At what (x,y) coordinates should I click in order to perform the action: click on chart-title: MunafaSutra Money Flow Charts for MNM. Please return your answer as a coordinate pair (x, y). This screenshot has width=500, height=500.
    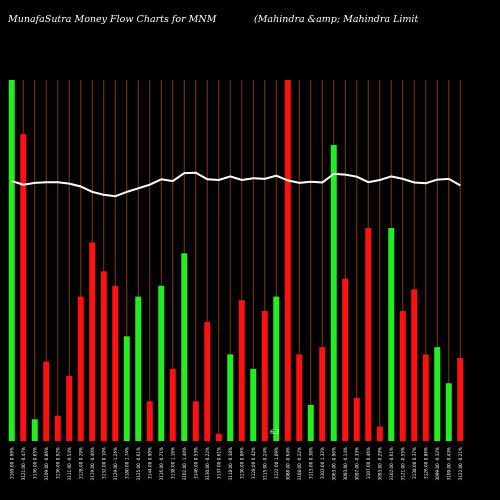
    Looking at the image, I should click on (112, 19).